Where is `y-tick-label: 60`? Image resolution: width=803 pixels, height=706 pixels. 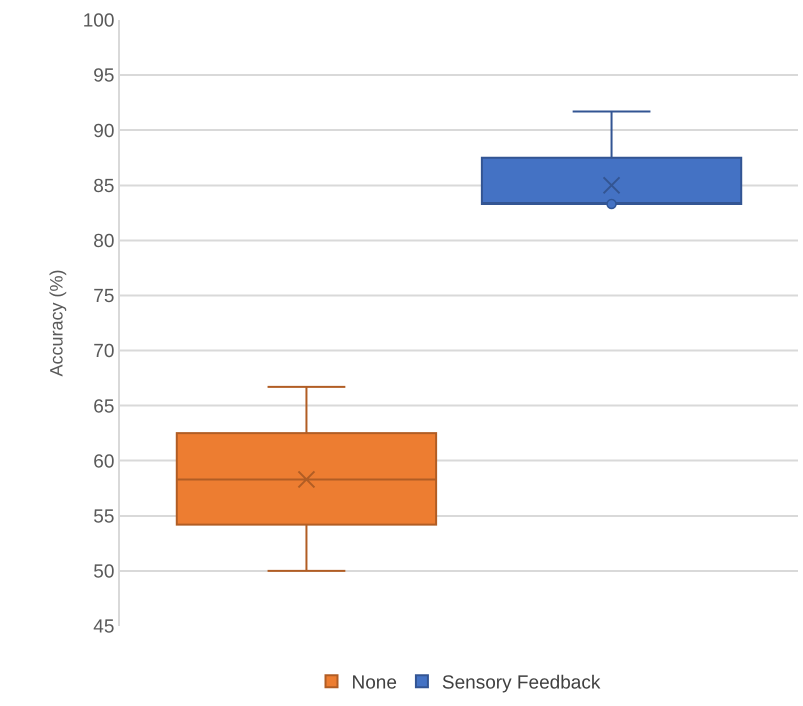
y-tick-label: 60 is located at coordinates (103, 461).